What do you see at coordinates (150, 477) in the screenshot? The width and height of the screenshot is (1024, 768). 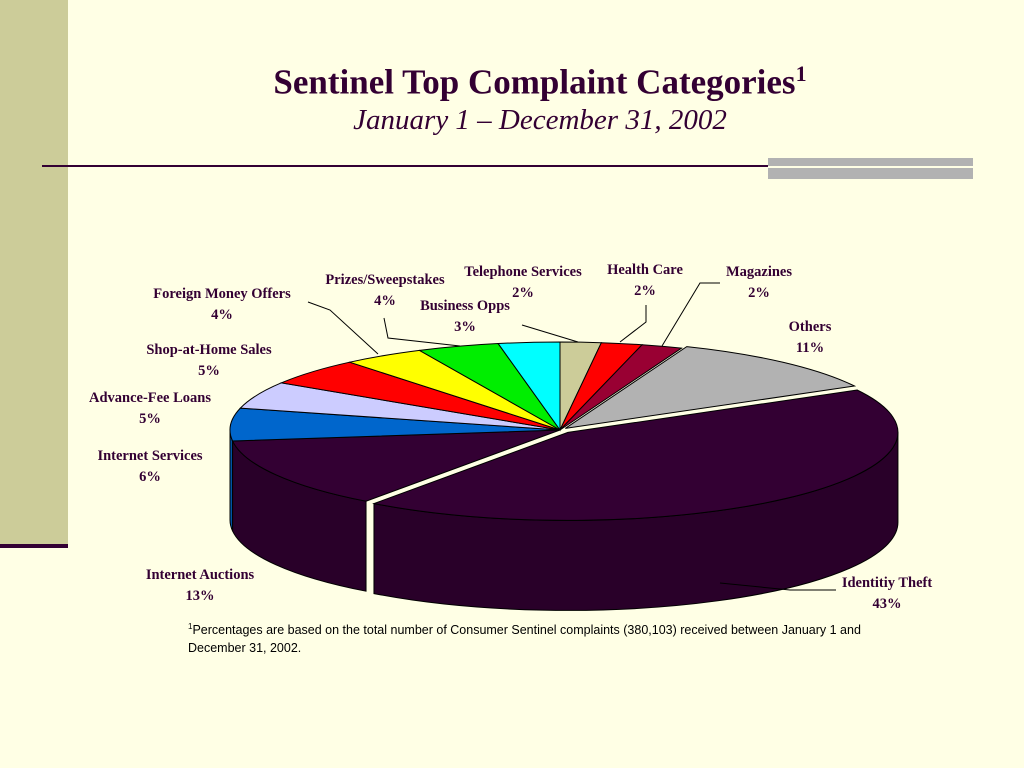 I see `value-label-internet-services: 6%` at bounding box center [150, 477].